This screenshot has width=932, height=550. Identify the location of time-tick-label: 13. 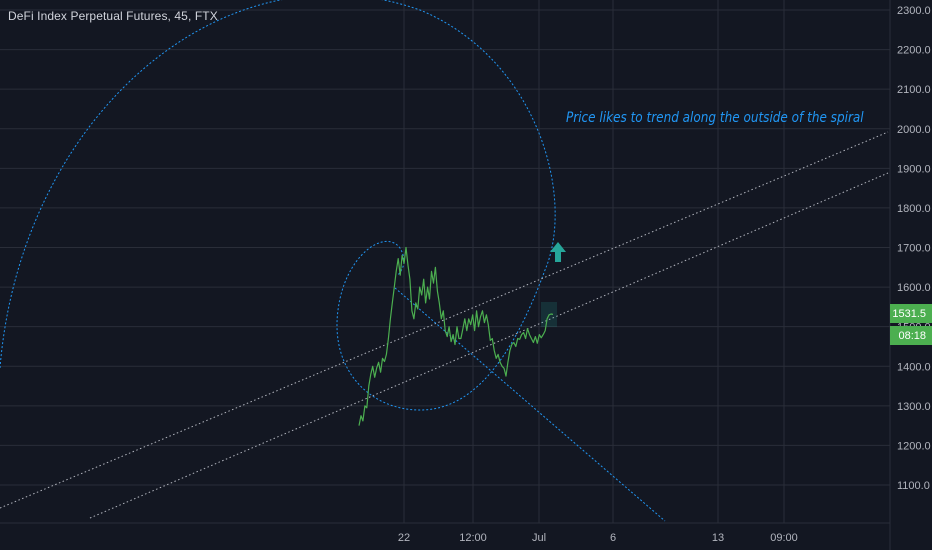
(718, 538).